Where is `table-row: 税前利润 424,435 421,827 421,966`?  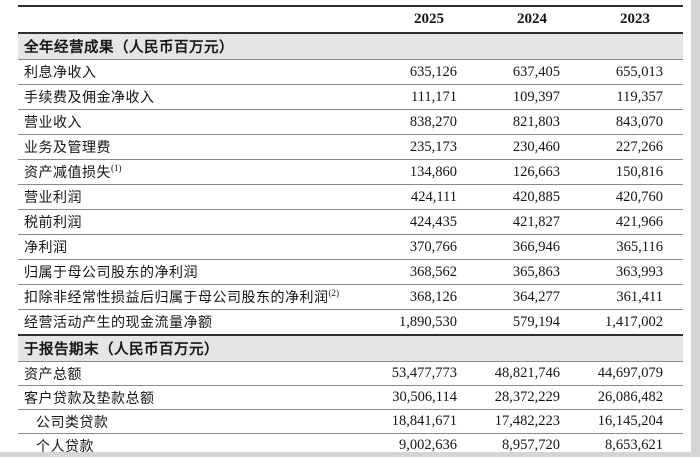
table-row: 税前利润 424,435 421,827 421,966 is located at coordinates (350, 222).